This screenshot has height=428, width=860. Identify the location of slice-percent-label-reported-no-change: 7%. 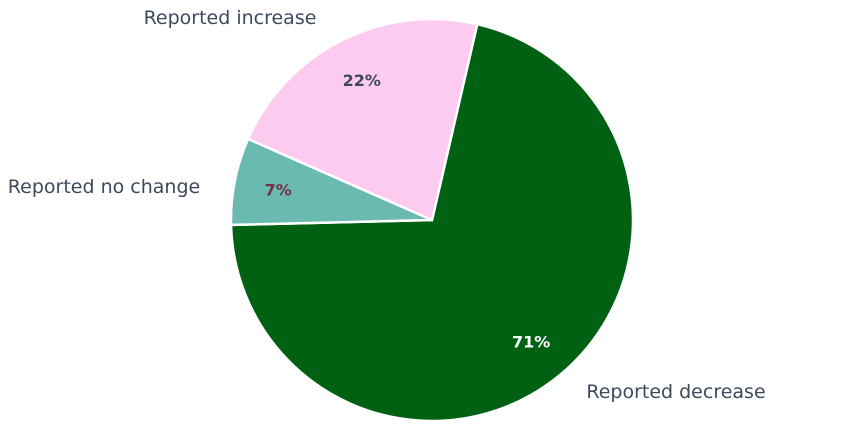
(278, 190).